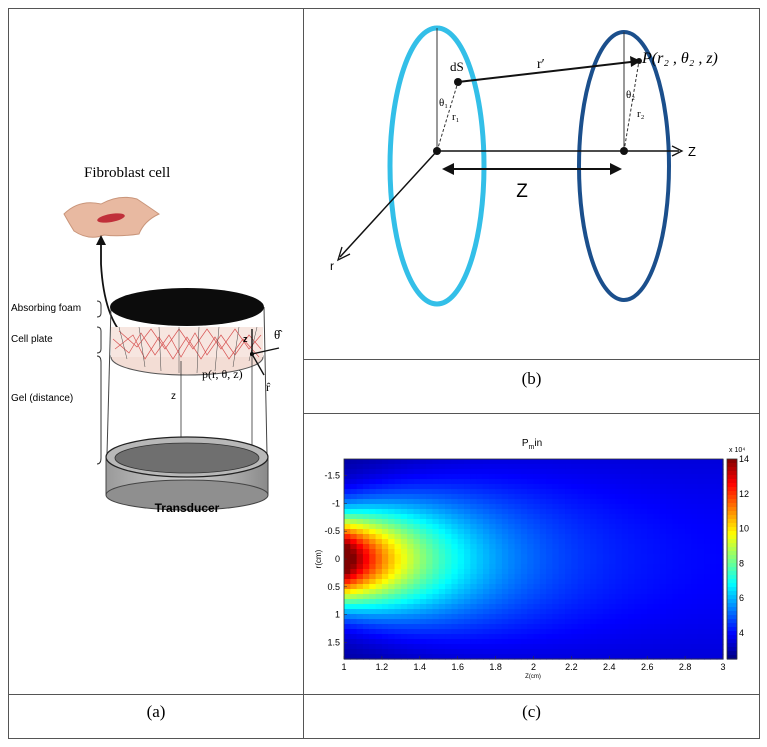 The image size is (767, 747). I want to click on cell-arrow, so click(114, 289).